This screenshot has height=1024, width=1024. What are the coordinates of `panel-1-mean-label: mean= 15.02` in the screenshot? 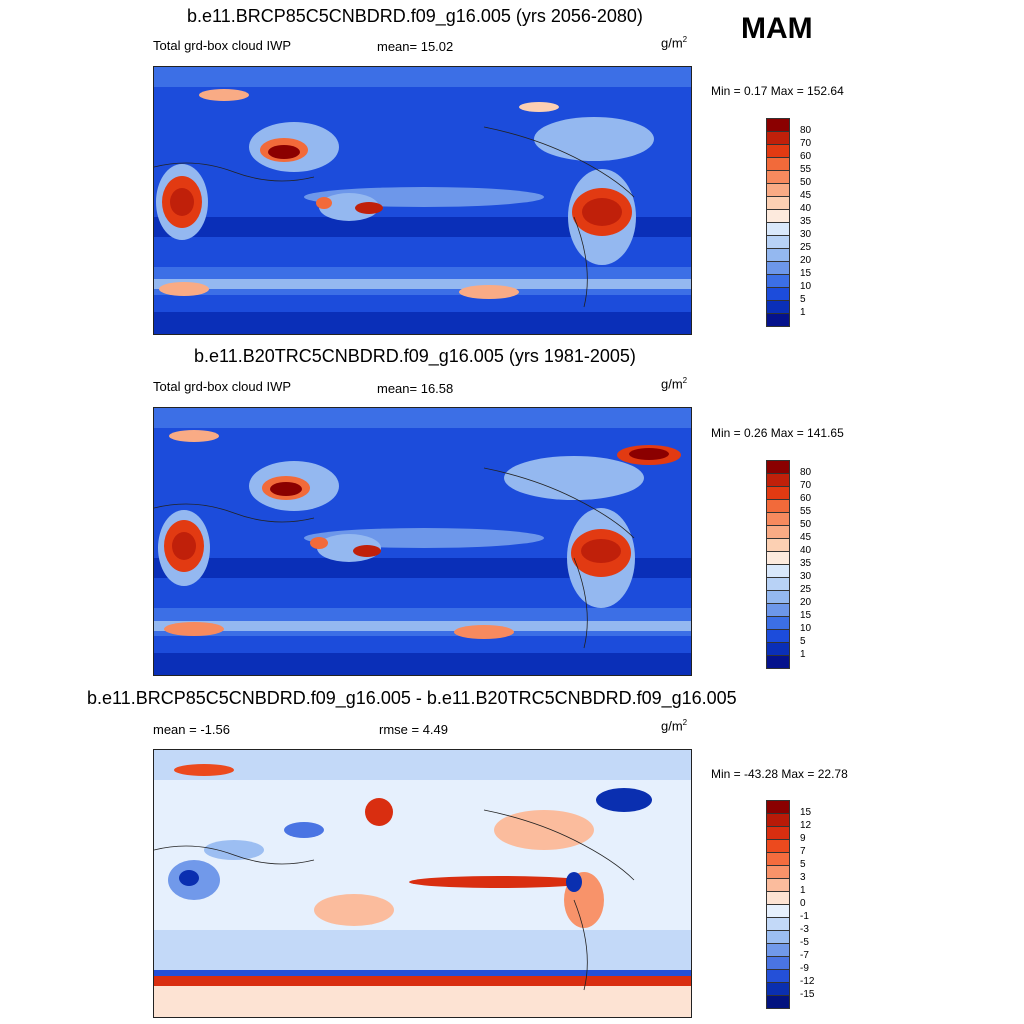 It's located at (415, 46).